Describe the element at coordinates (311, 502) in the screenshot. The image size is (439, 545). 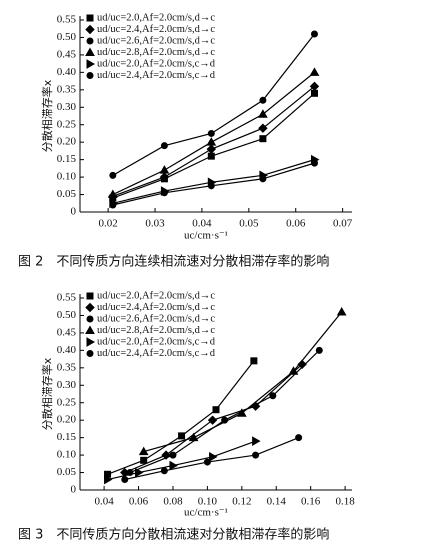
I see `x-tick-label: 0.16` at that location.